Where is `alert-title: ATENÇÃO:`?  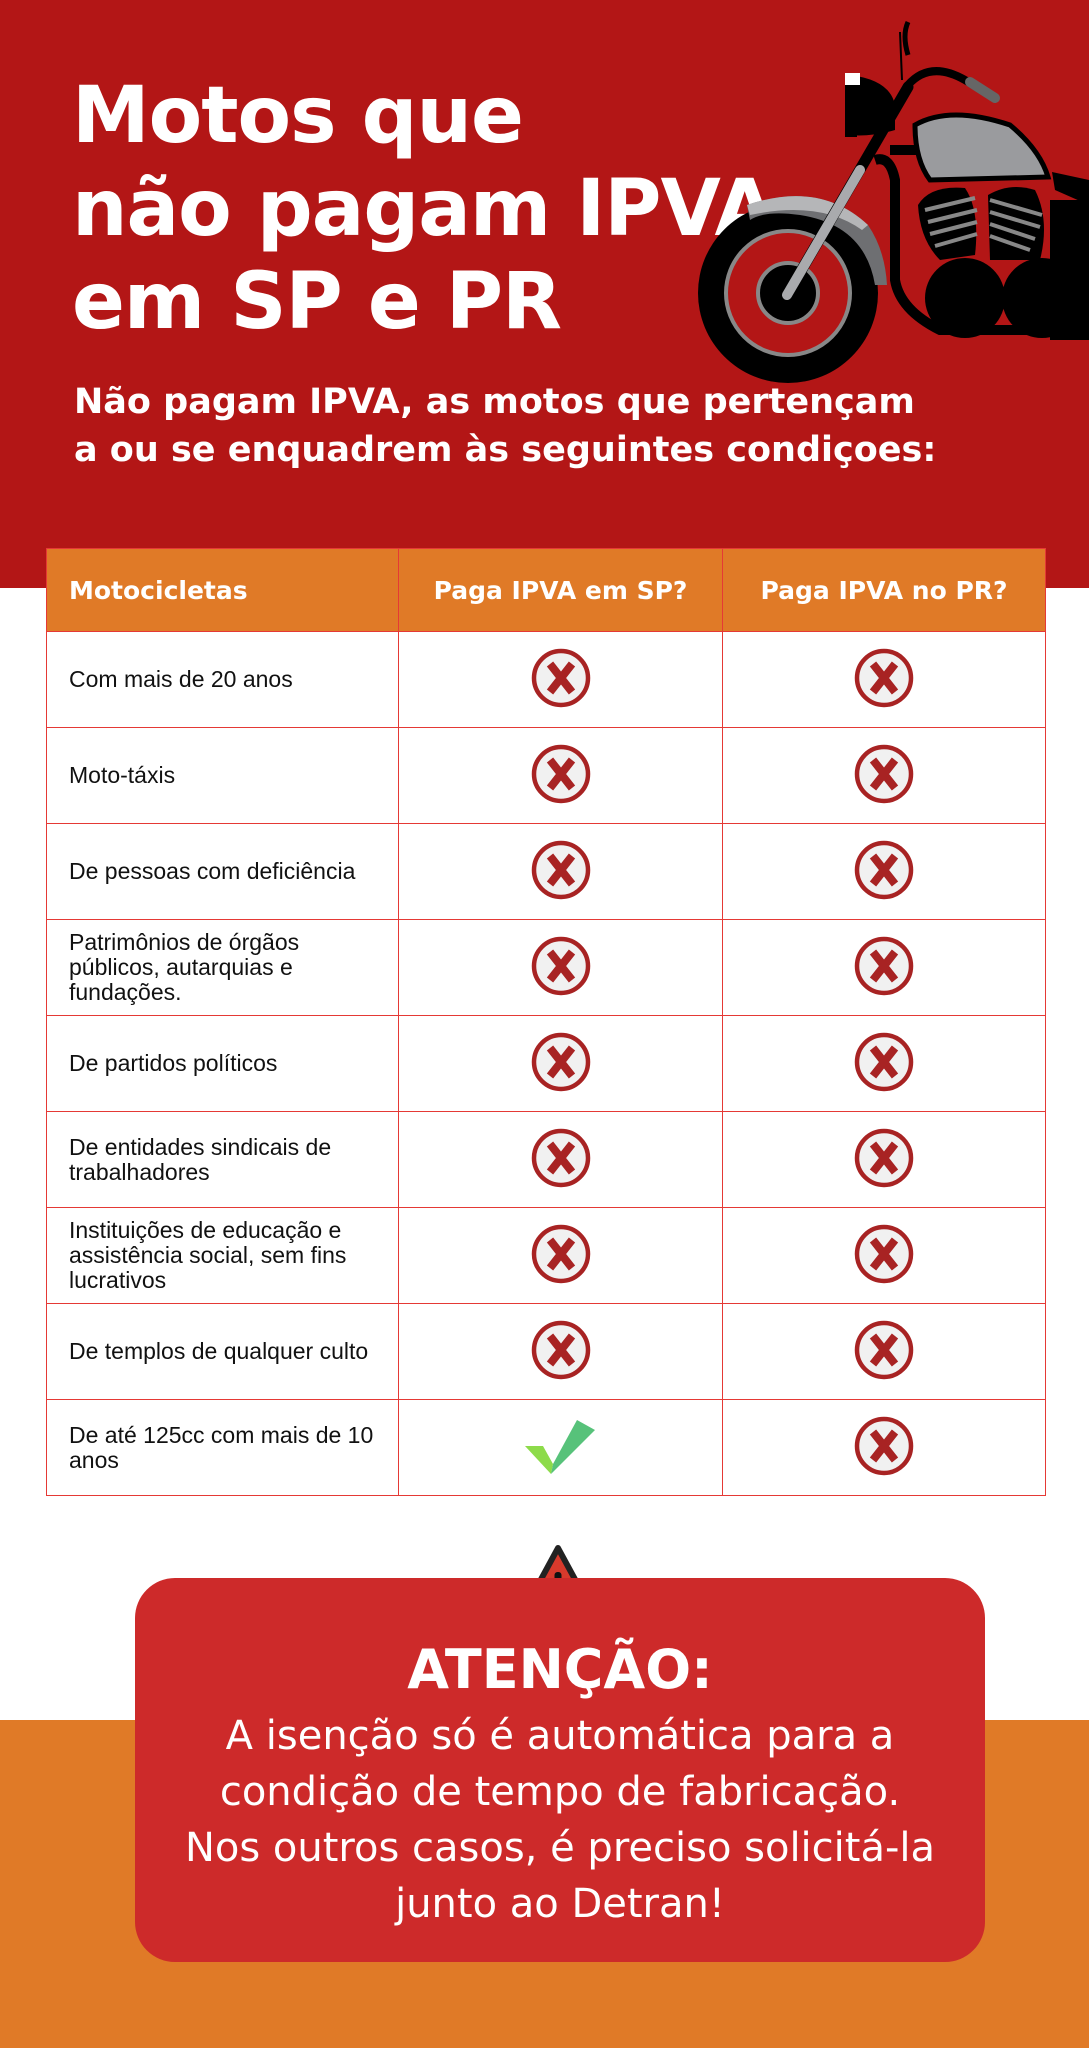 alert-title: ATENÇÃO: is located at coordinates (560, 1669).